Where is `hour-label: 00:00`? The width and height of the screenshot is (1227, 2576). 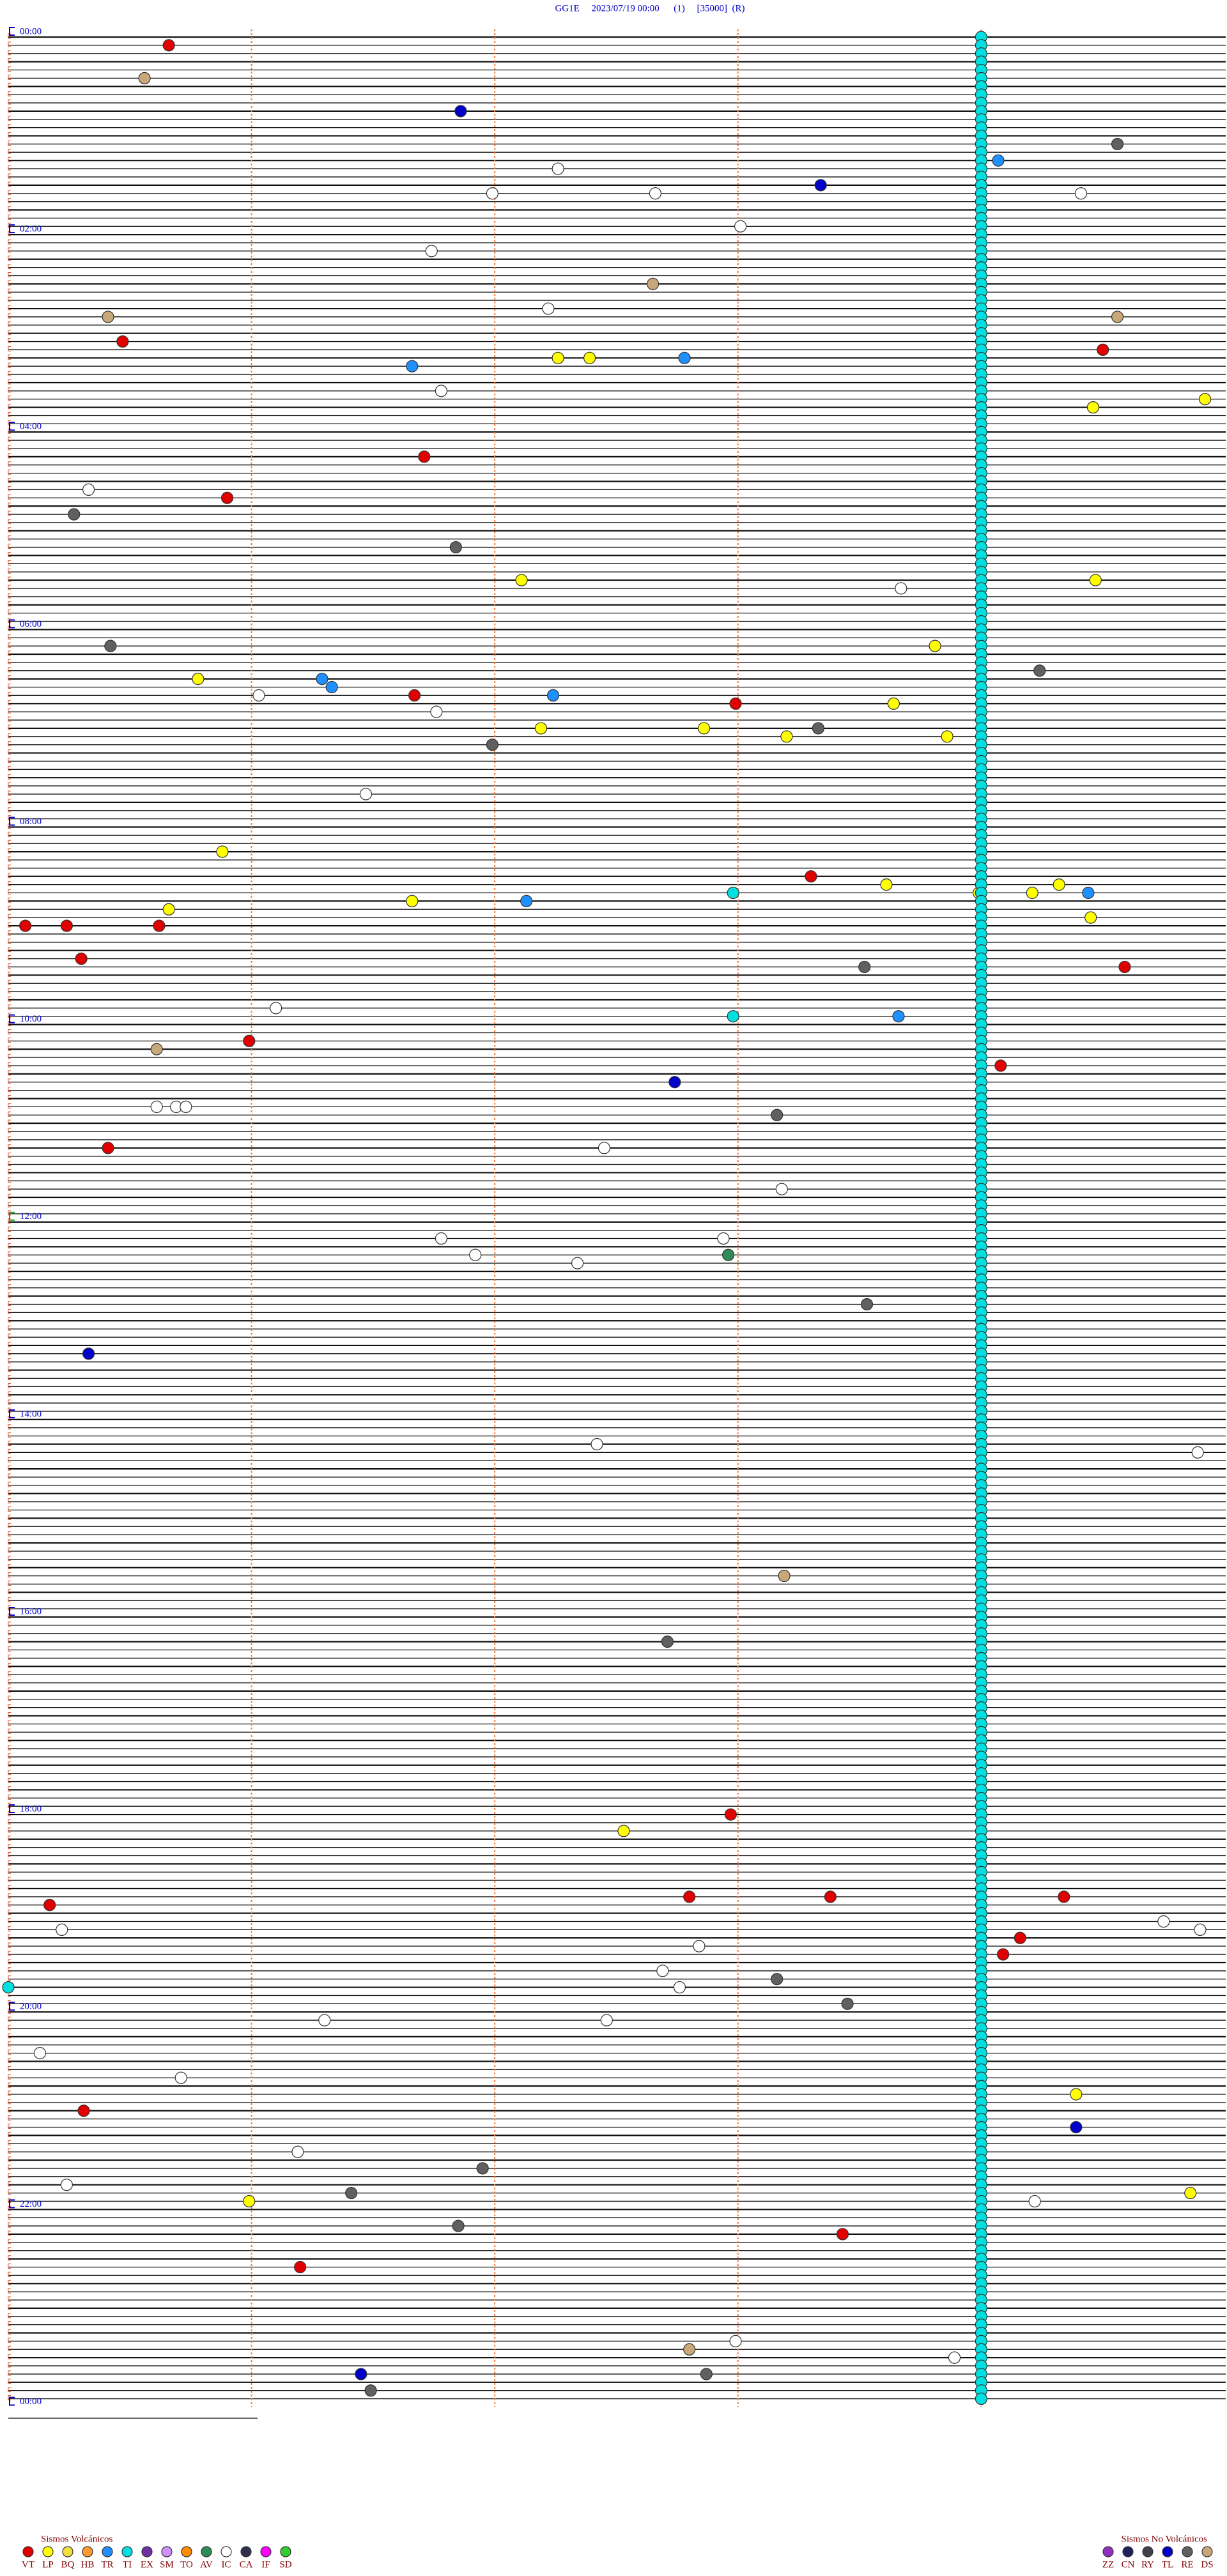
hour-label: 00:00 is located at coordinates (31, 31).